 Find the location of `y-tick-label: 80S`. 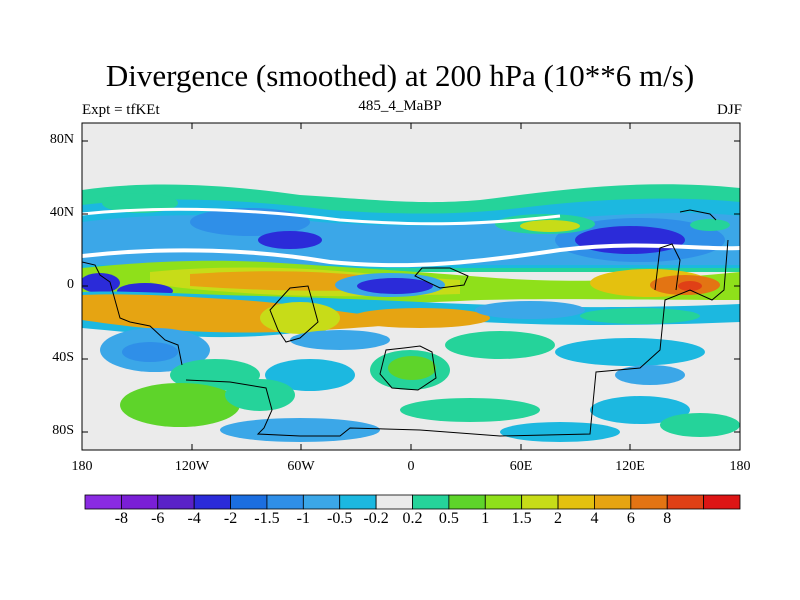

y-tick-label: 80S is located at coordinates (63, 430).